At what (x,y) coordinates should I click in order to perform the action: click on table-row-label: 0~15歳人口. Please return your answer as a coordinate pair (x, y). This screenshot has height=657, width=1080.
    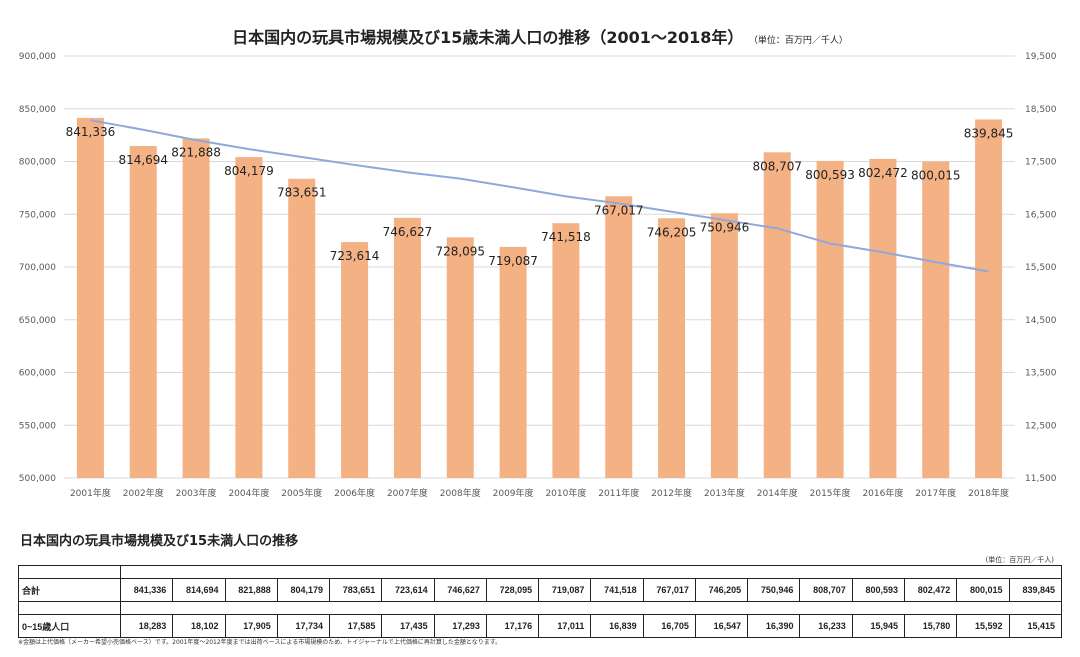
    Looking at the image, I should click on (69, 626).